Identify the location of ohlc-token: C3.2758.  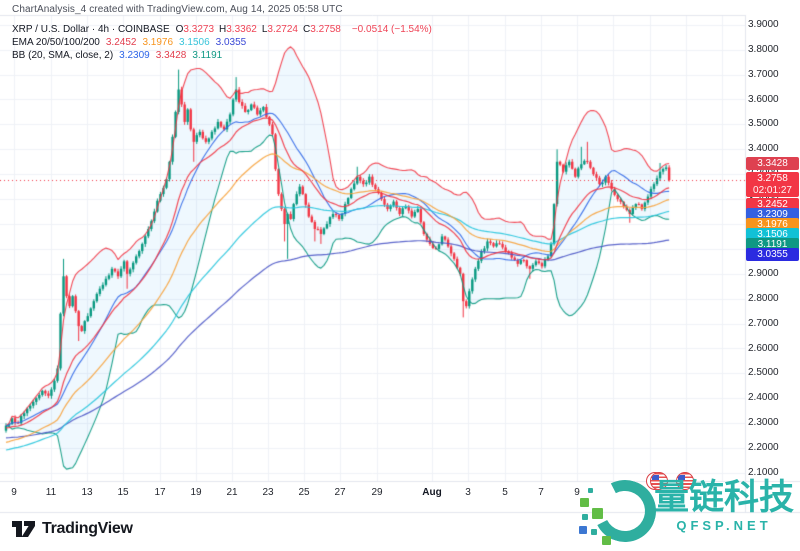
(322, 29).